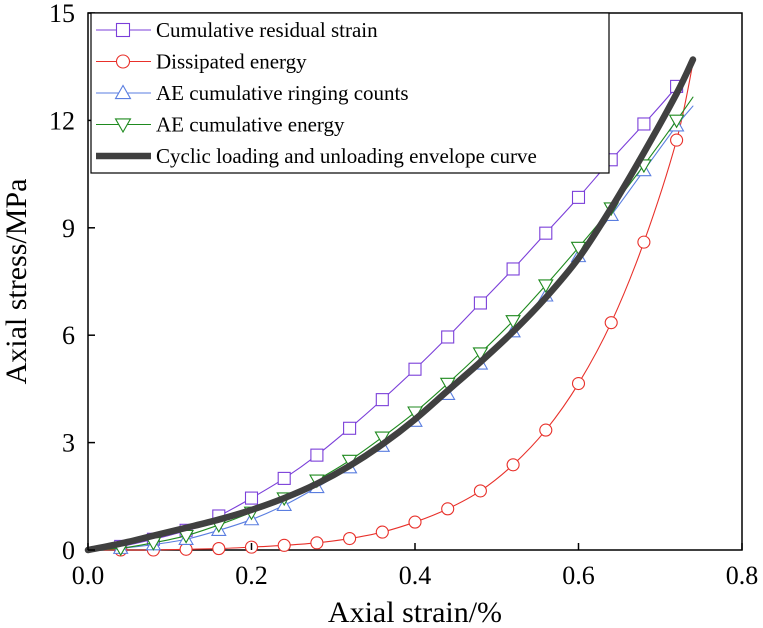 This screenshot has width=763, height=628. What do you see at coordinates (123, 92) in the screenshot?
I see `triangle-up-marker` at bounding box center [123, 92].